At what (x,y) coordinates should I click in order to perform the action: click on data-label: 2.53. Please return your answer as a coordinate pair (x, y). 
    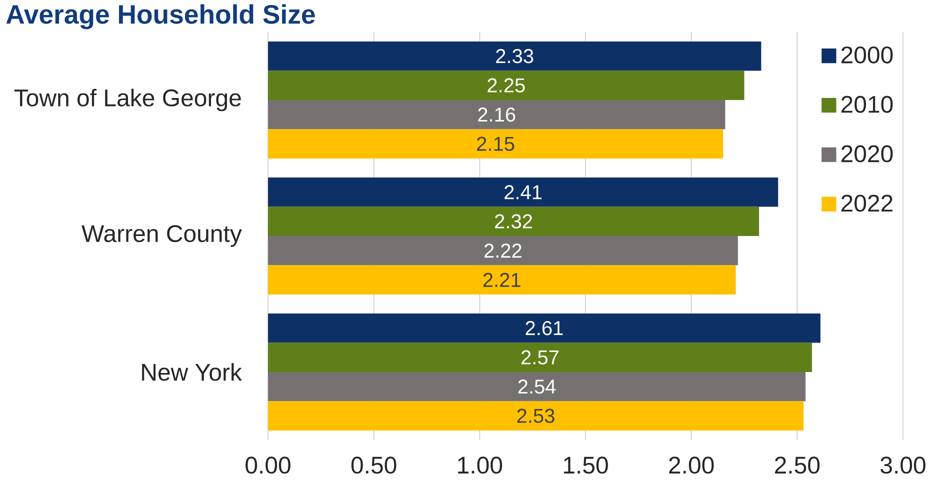
    Looking at the image, I should click on (535, 415).